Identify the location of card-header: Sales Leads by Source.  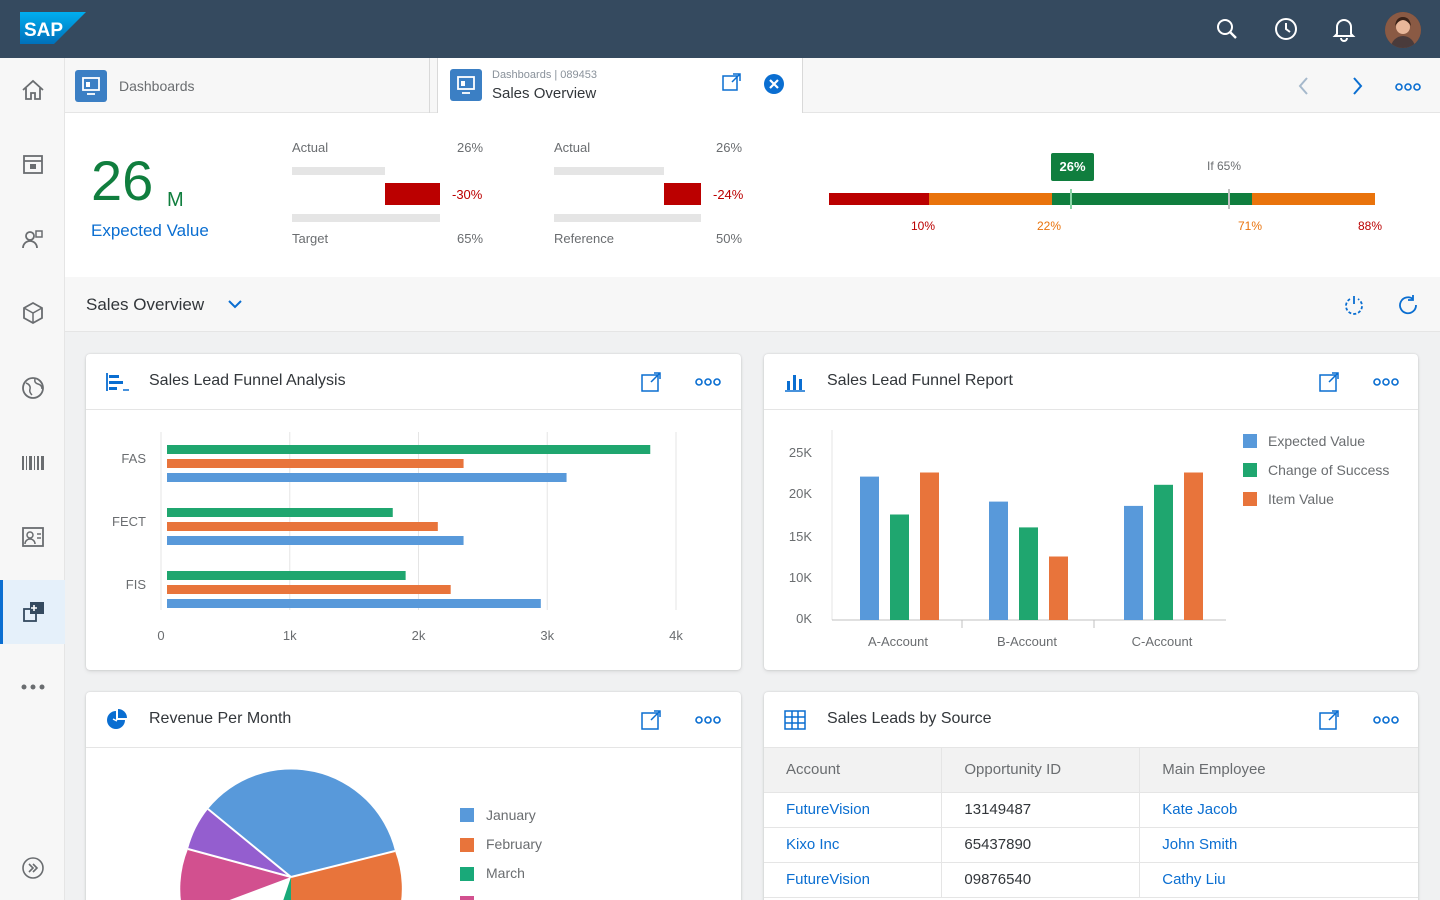
(1091, 720).